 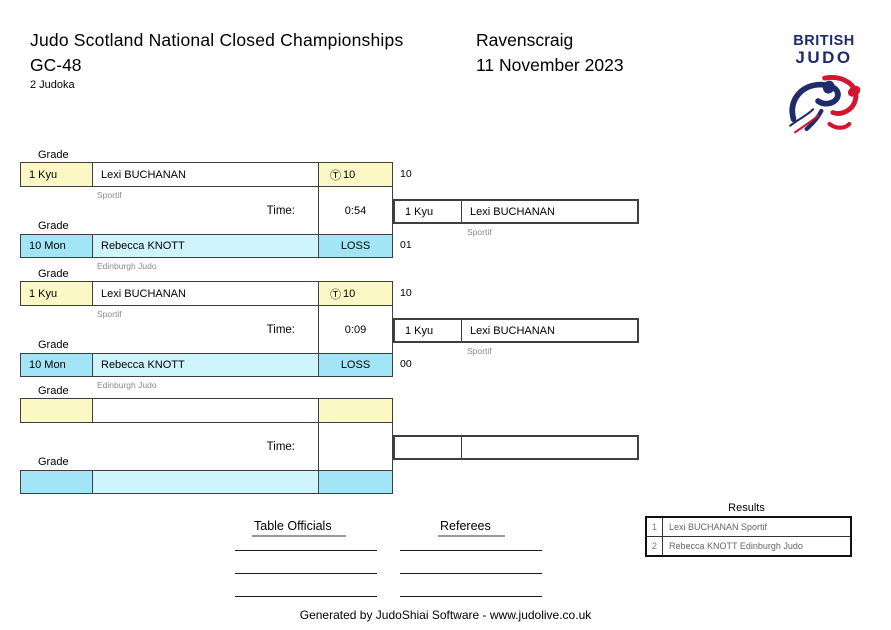 What do you see at coordinates (824, 57) in the screenshot?
I see `logo-text-judo: JUDO` at bounding box center [824, 57].